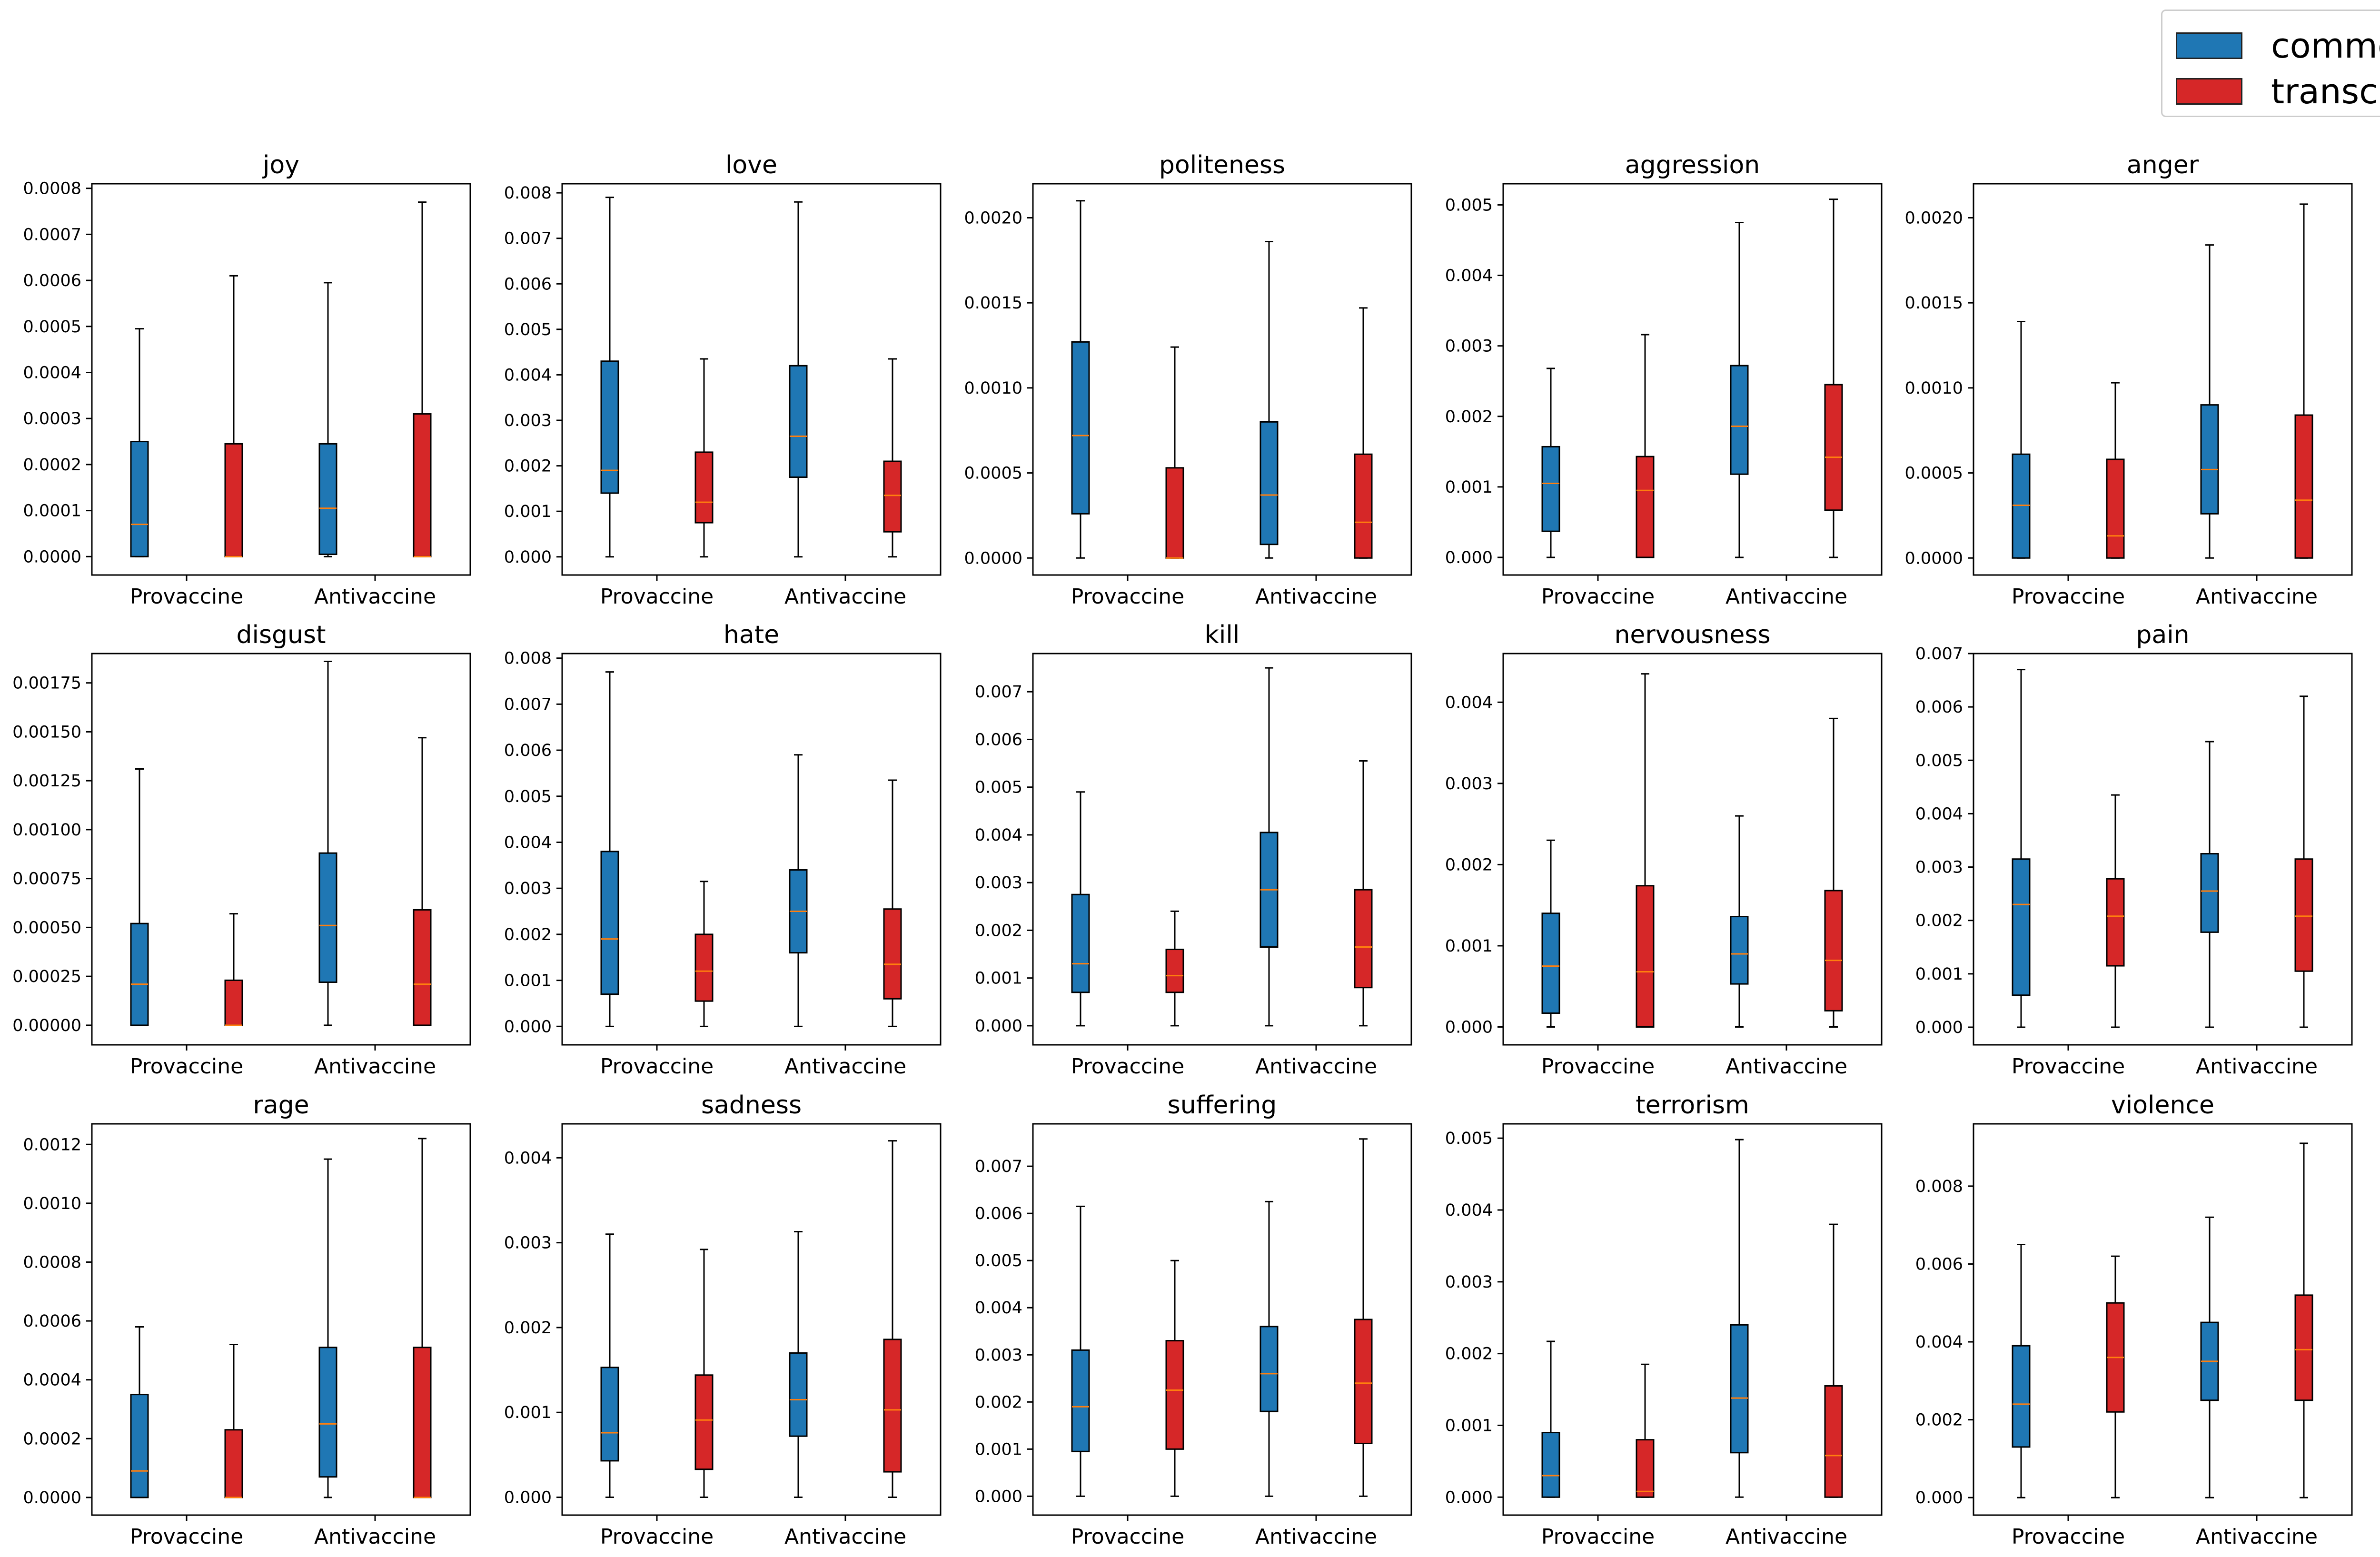 This screenshot has width=2380, height=1557. I want to click on legend-item-comments: comments, so click(2271, 45).